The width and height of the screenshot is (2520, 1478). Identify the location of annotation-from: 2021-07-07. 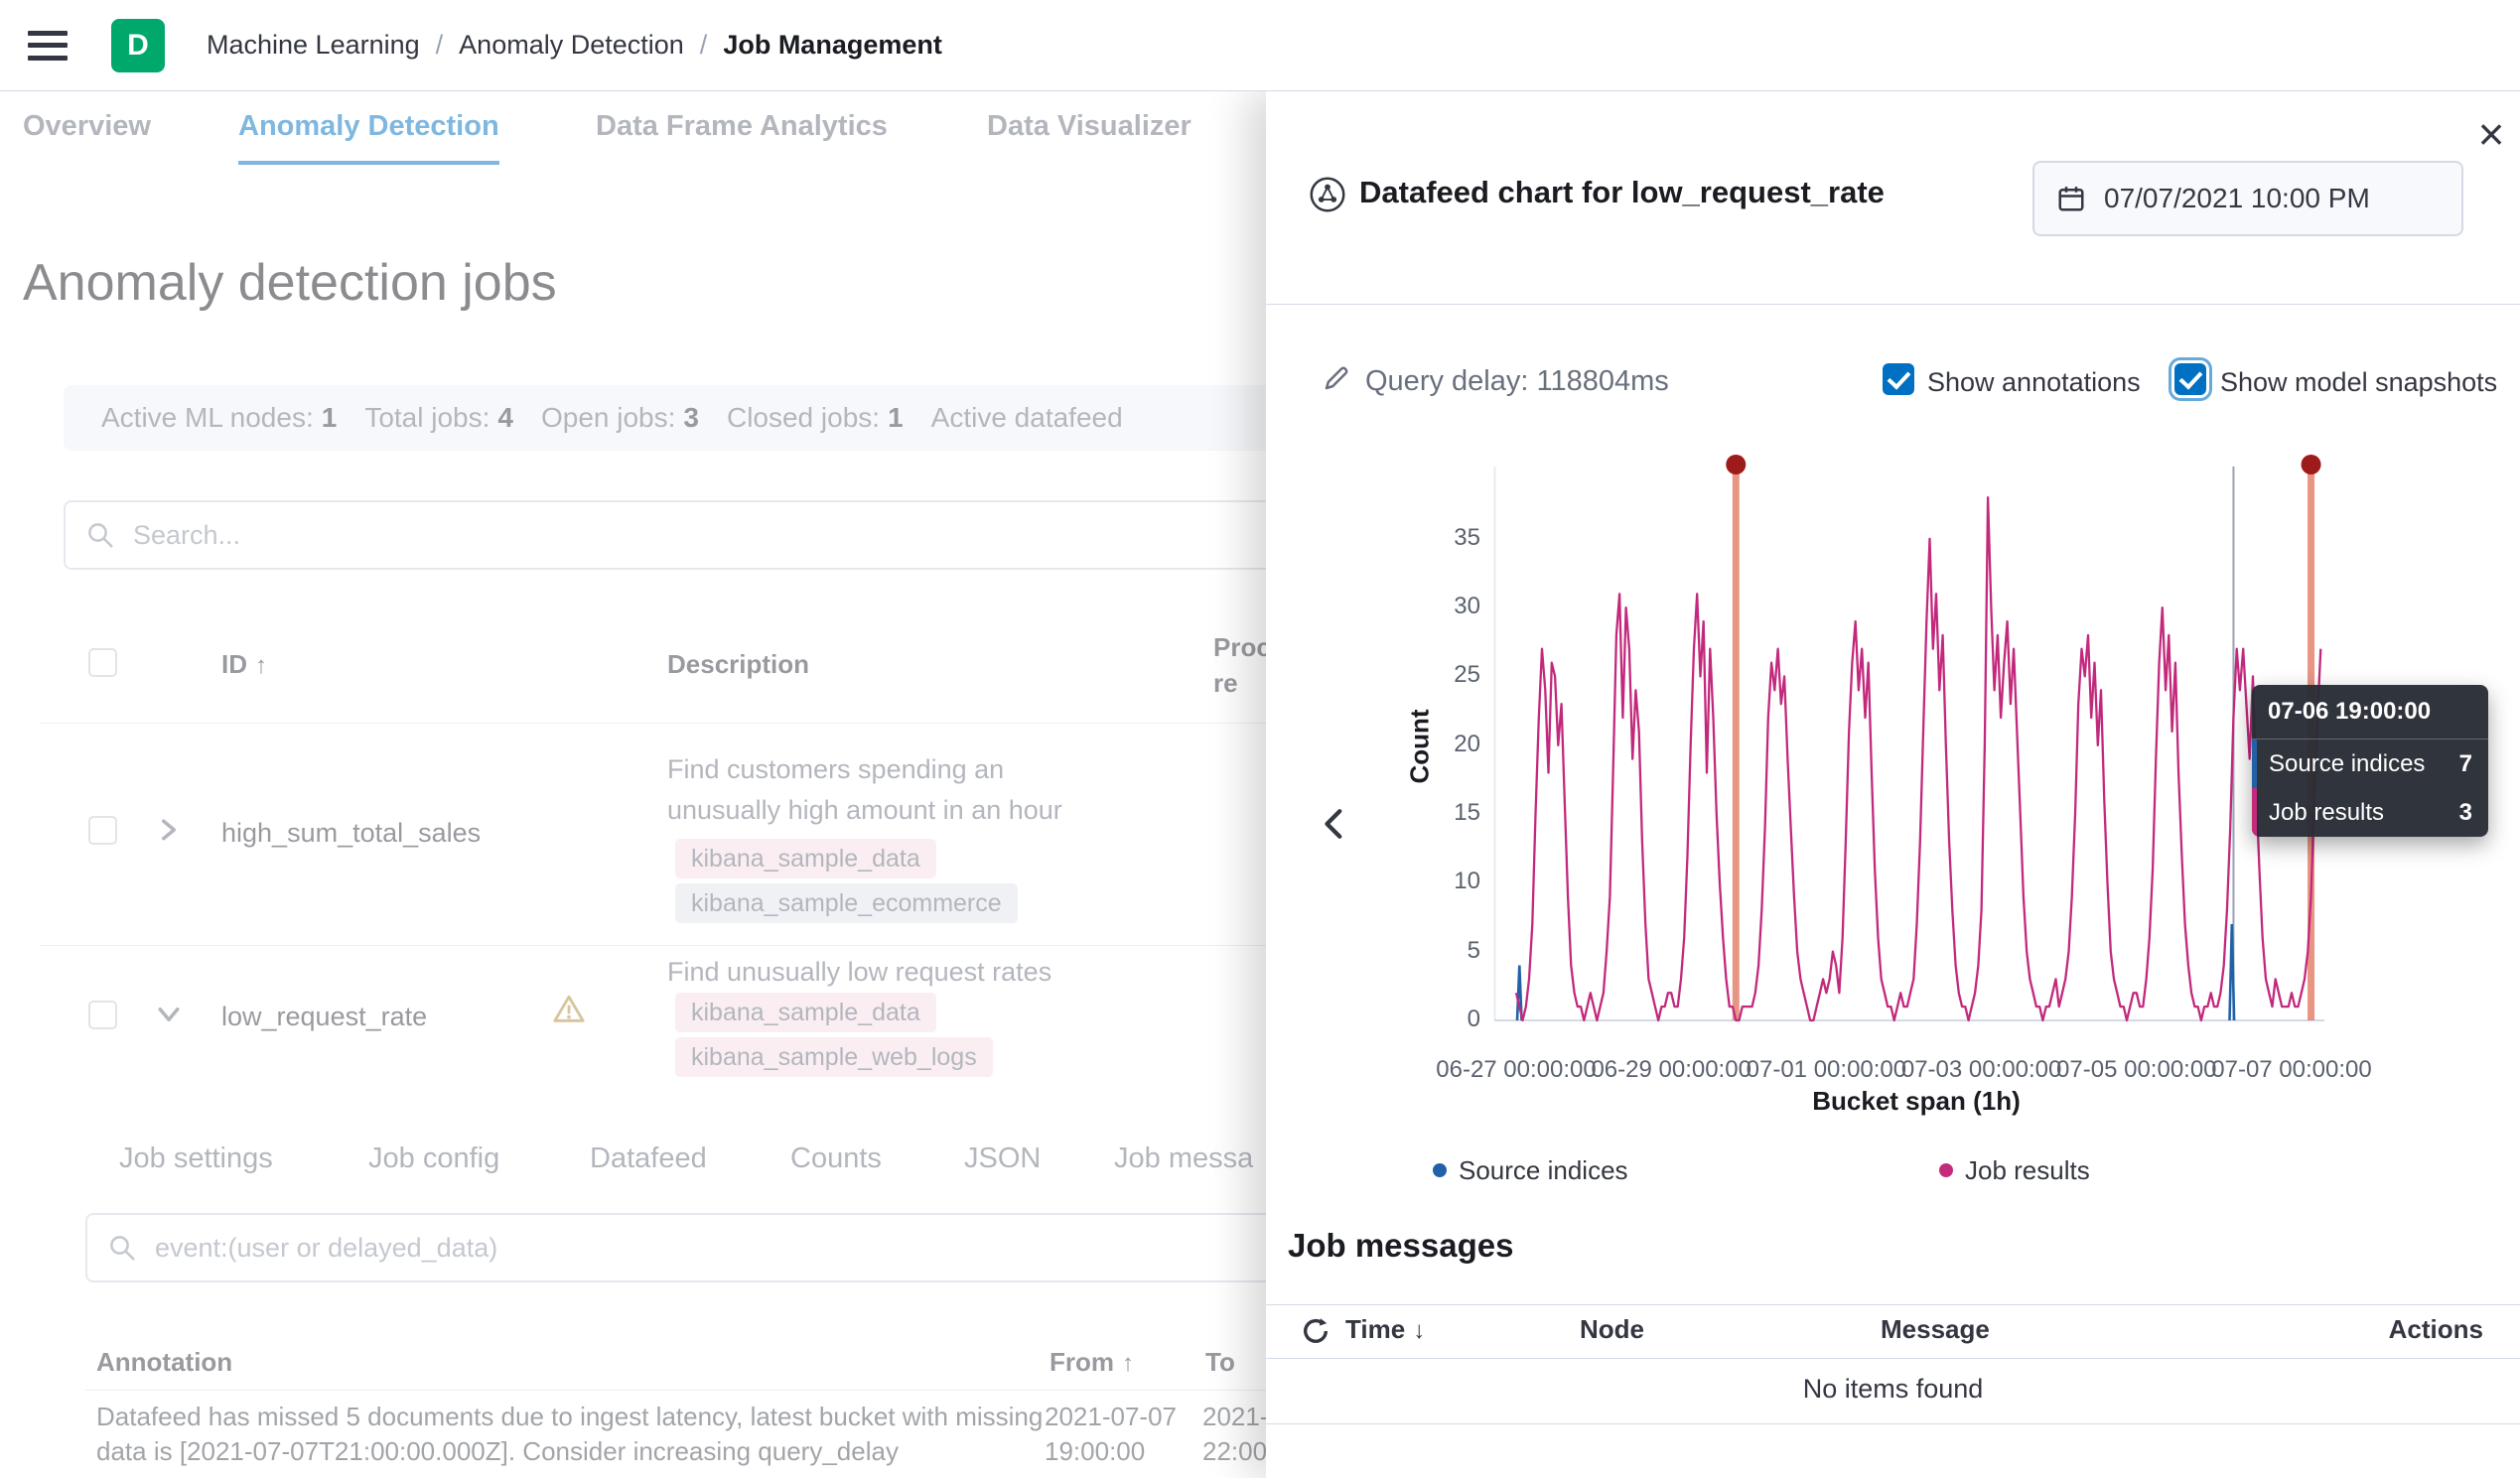
(1111, 1416).